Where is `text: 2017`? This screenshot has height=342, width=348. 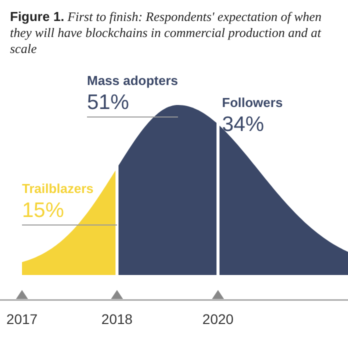 text: 2017 is located at coordinates (22, 319).